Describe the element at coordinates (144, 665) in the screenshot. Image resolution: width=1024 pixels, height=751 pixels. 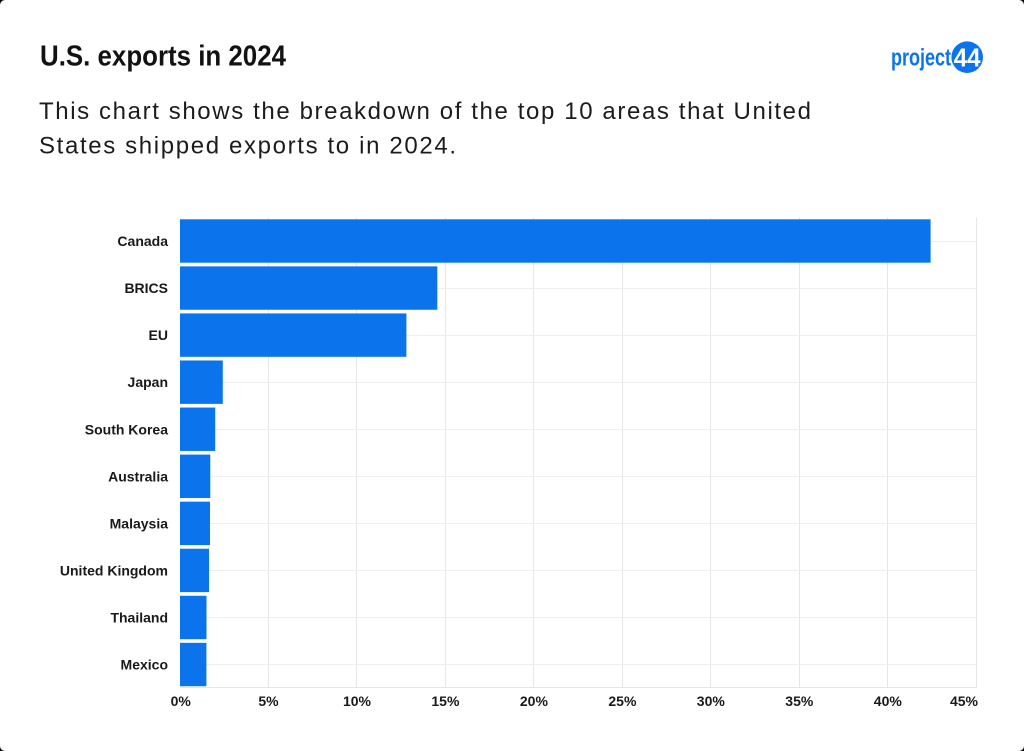
I see `svg-text: Mexico` at that location.